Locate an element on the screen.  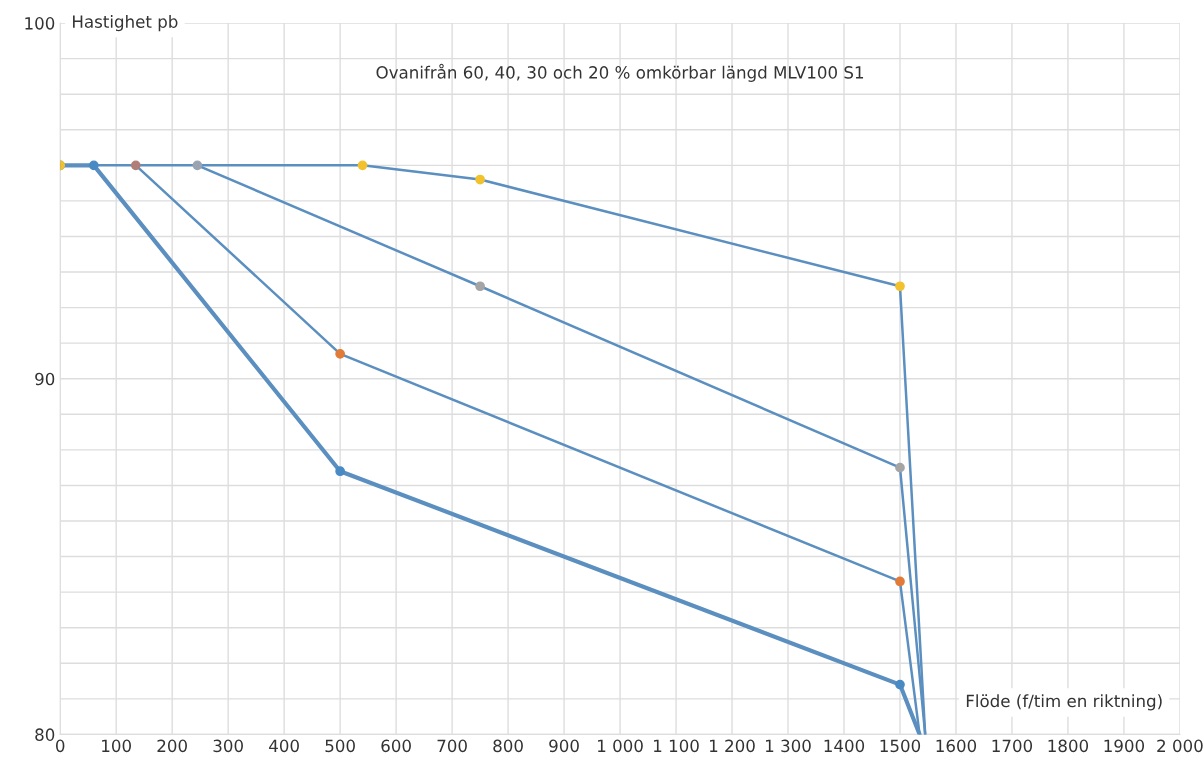
x-tick-label: 1 000 is located at coordinates (620, 746).